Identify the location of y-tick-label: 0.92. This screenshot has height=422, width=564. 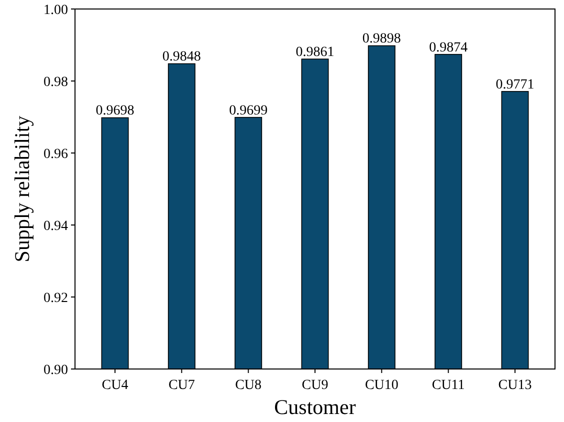
(56, 298).